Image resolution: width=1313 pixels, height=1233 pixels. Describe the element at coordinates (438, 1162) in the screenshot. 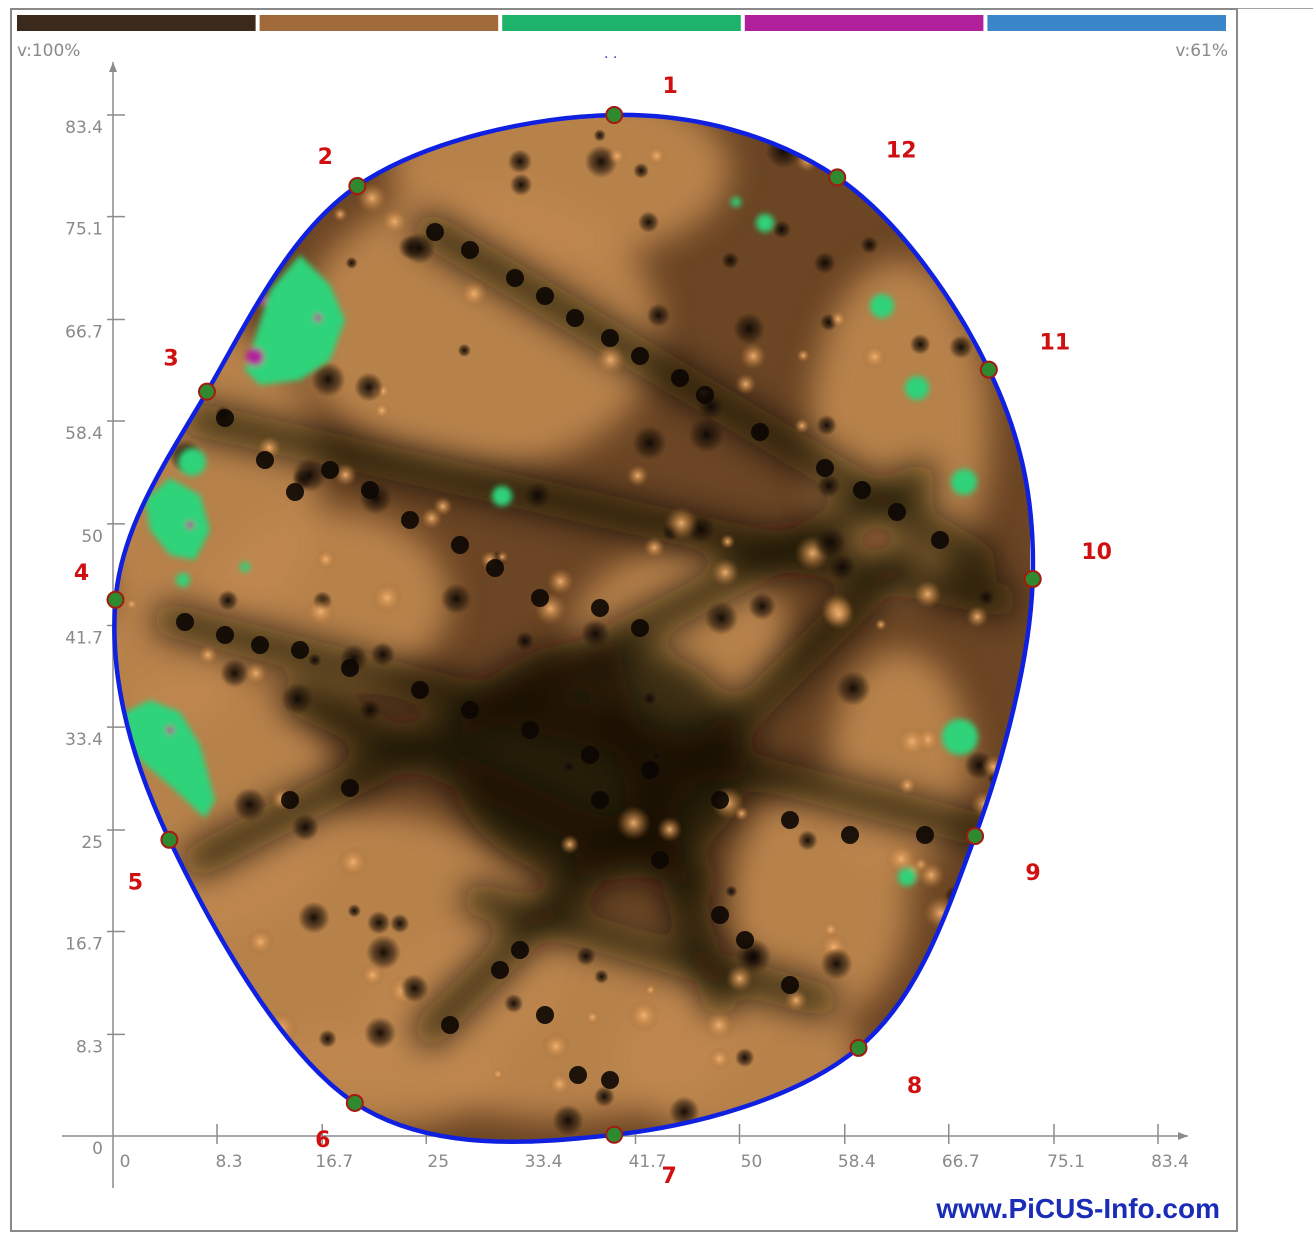

I see `x-tick-label: 25` at that location.